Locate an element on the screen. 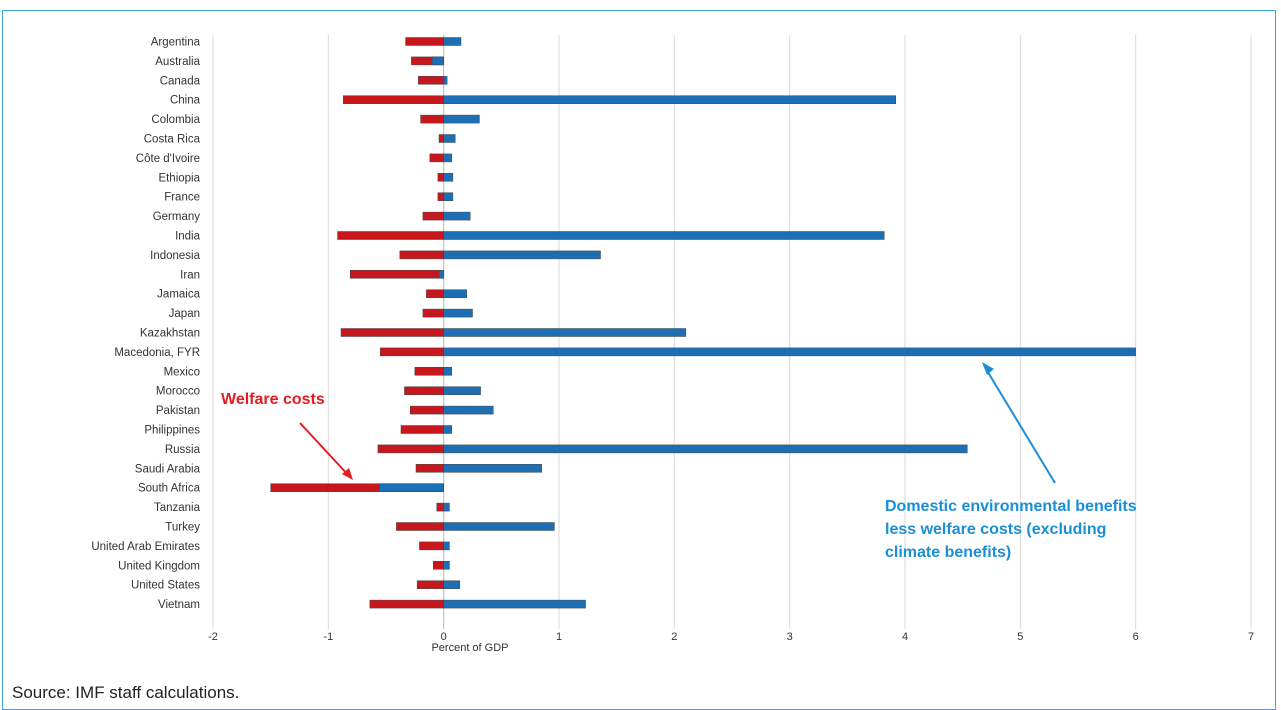 This screenshot has height=710, width=1281. benefits-annotation-line3: climate benefits) is located at coordinates (948, 552).